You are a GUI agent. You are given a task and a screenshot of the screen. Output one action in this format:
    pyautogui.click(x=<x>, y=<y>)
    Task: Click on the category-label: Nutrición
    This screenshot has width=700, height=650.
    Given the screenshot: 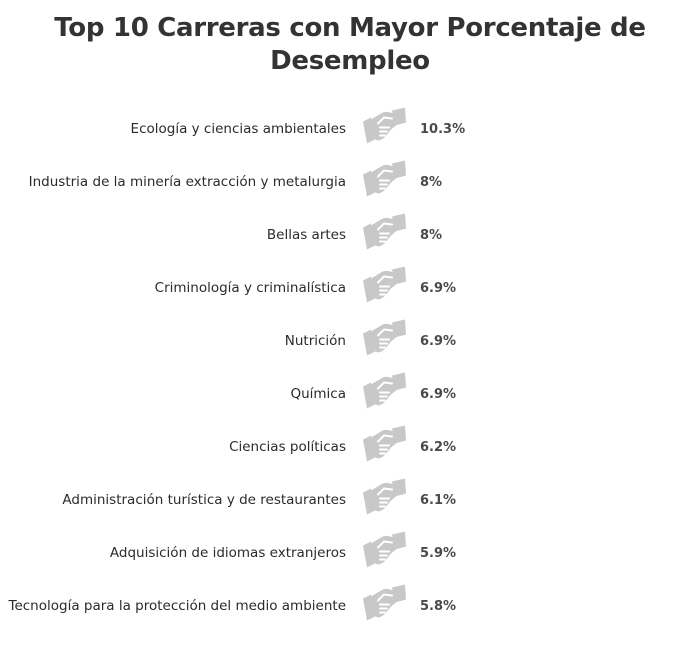 What is the action you would take?
    pyautogui.click(x=315, y=341)
    